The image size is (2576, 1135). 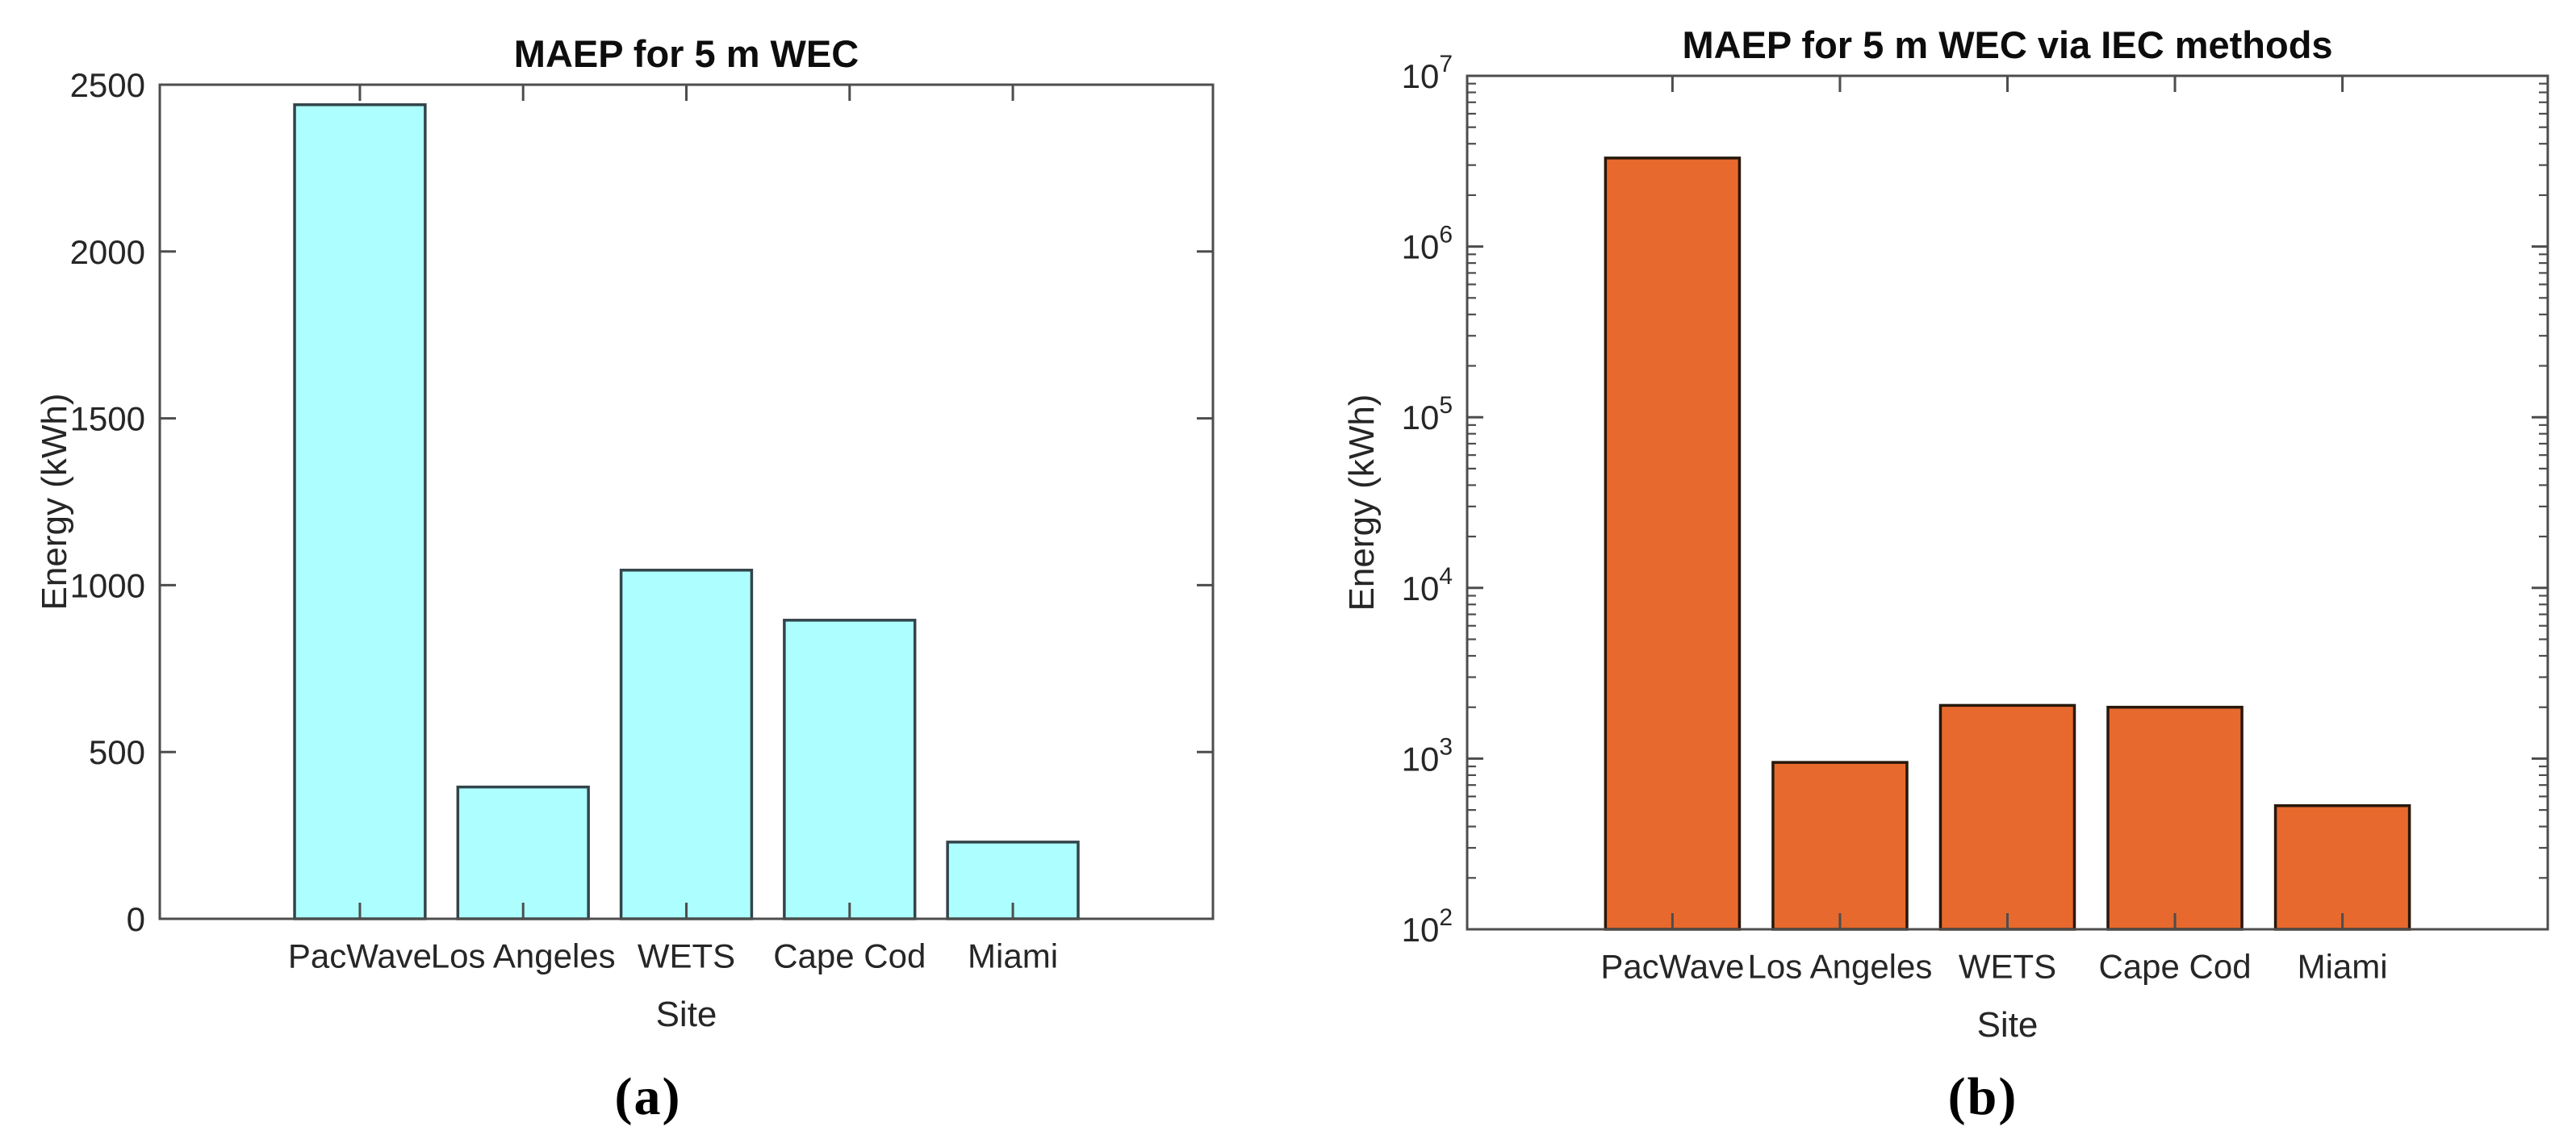 I want to click on y-tick-label: 2000, so click(x=107, y=252).